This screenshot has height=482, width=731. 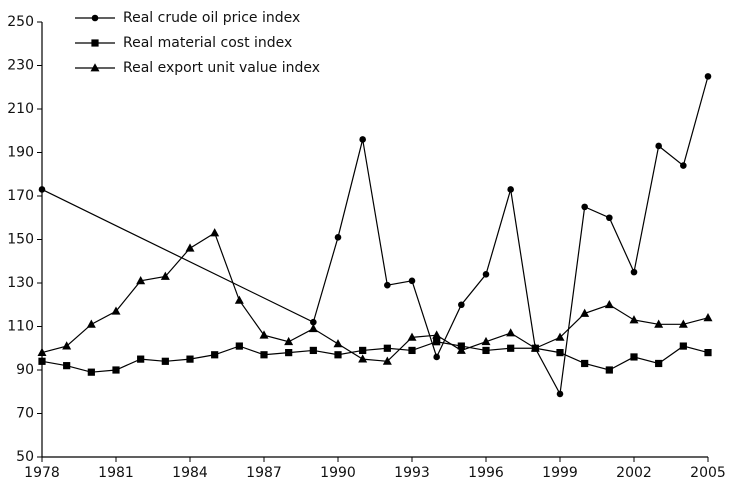 What do you see at coordinates (20, 153) in the screenshot?
I see `y-tick-label: 190` at bounding box center [20, 153].